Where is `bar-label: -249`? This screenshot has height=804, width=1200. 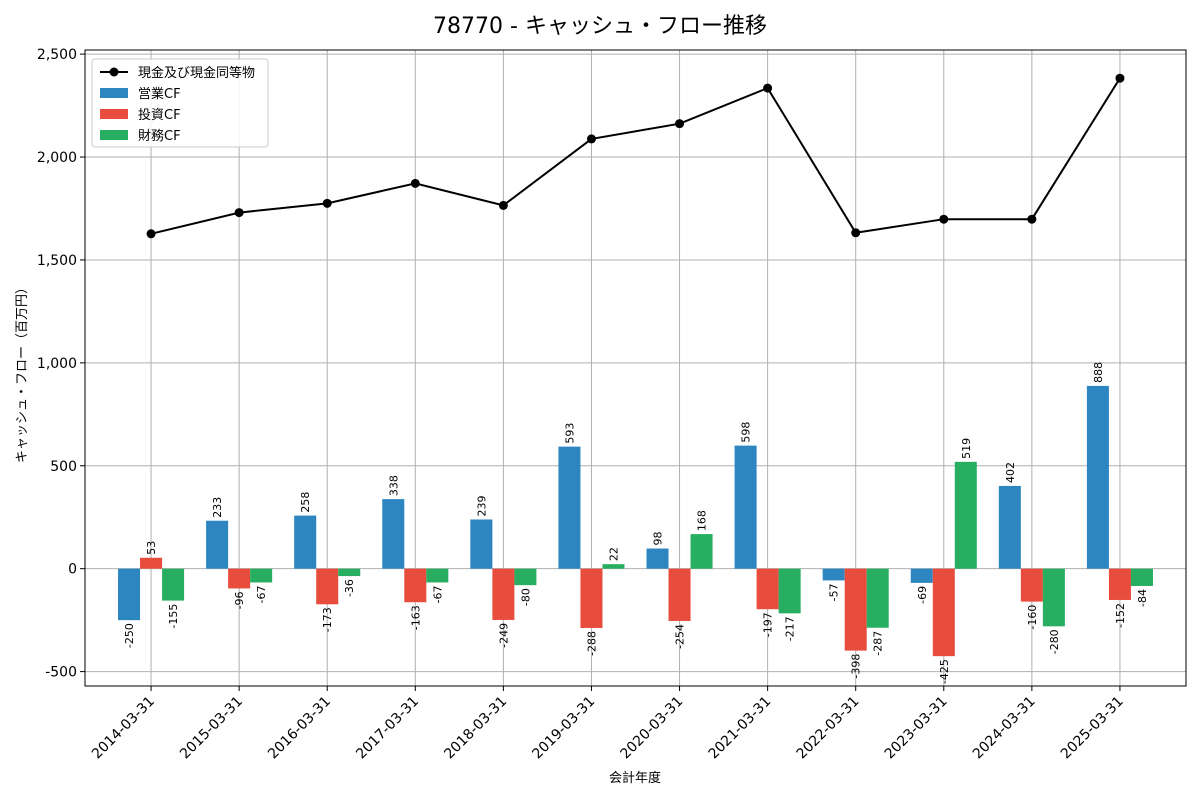 bar-label: -249 is located at coordinates (503, 635).